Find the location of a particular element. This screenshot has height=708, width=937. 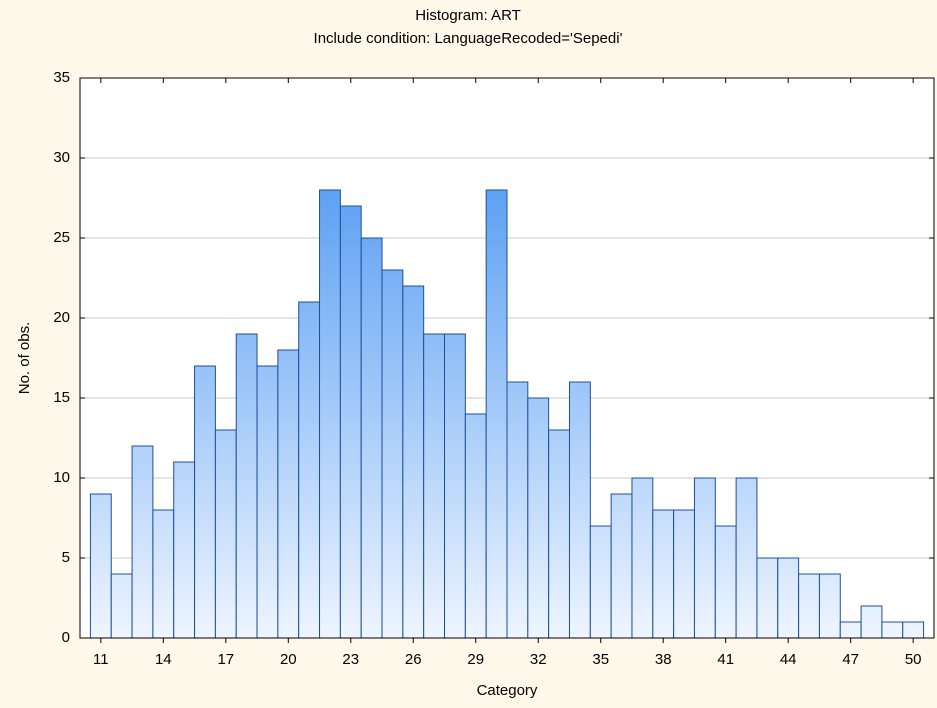

x-axis-label: Category is located at coordinates (507, 690).